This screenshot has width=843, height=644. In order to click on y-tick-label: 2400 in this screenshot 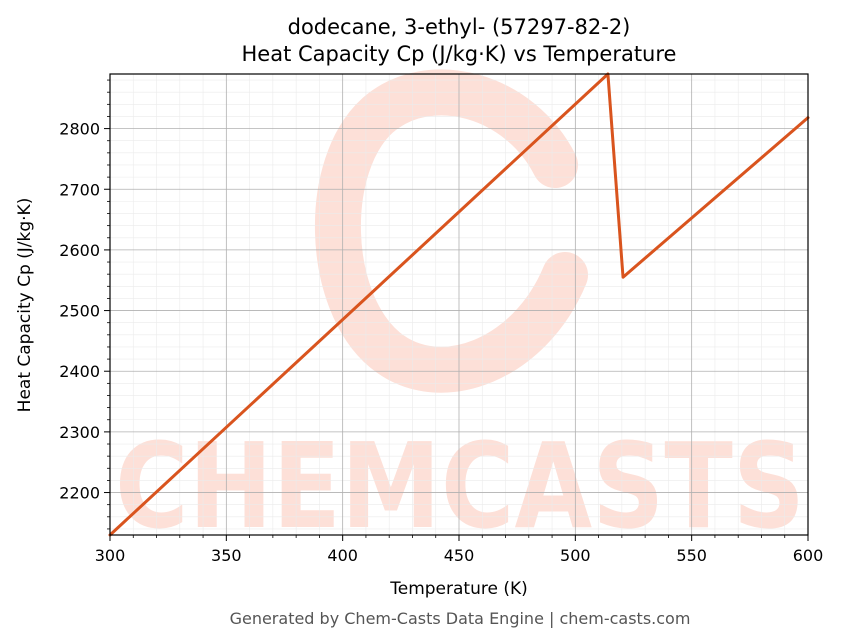, I will do `click(79, 371)`.